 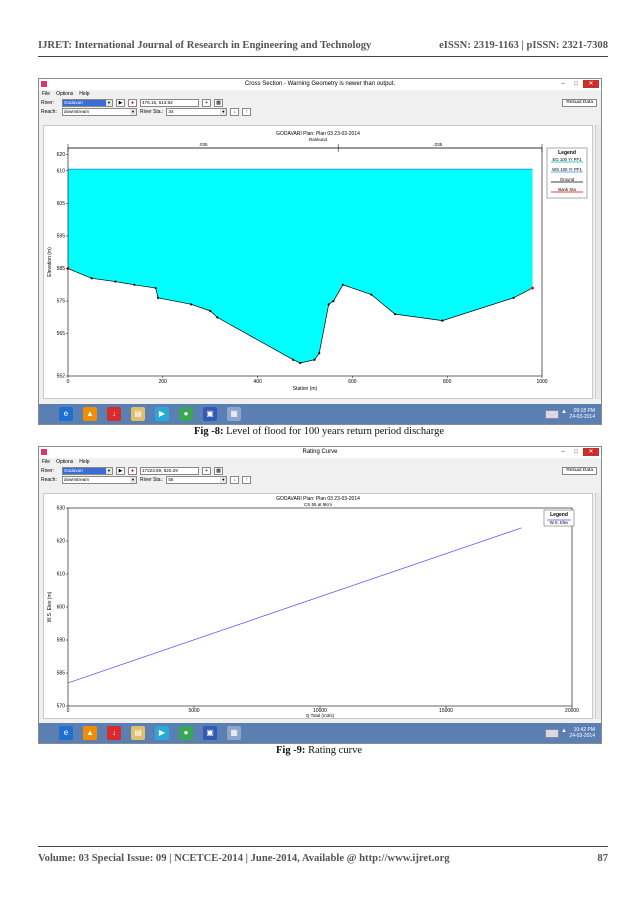 What do you see at coordinates (61, 608) in the screenshot?
I see `y-tick-label: 600` at bounding box center [61, 608].